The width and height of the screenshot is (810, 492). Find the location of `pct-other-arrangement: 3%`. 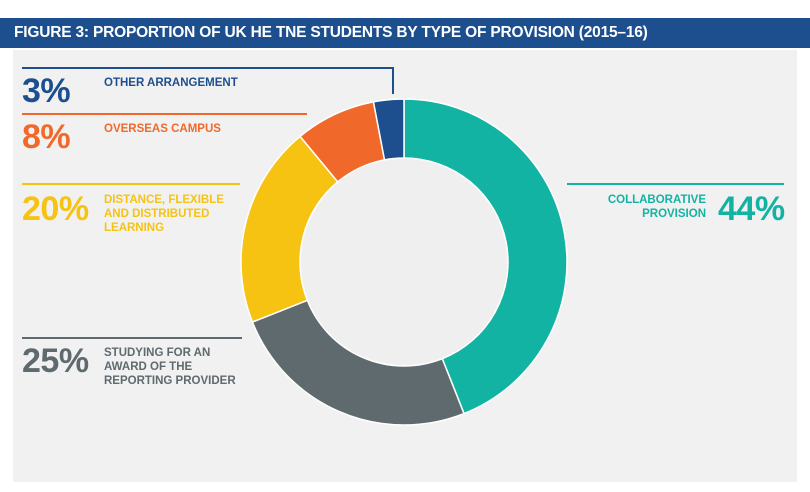

pct-other-arrangement: 3% is located at coordinates (46, 91).